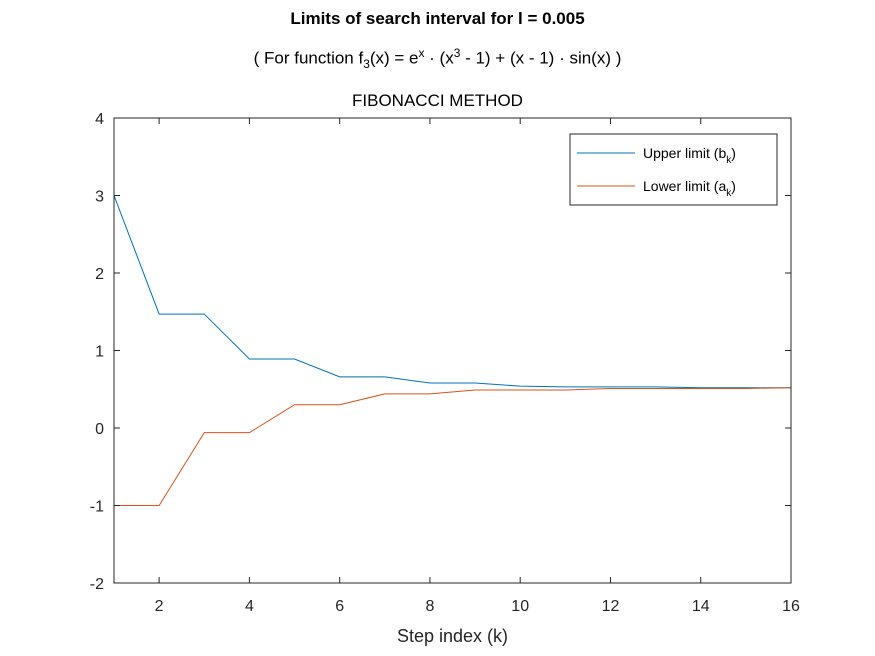  I want to click on x-tick-label: 10, so click(520, 606).